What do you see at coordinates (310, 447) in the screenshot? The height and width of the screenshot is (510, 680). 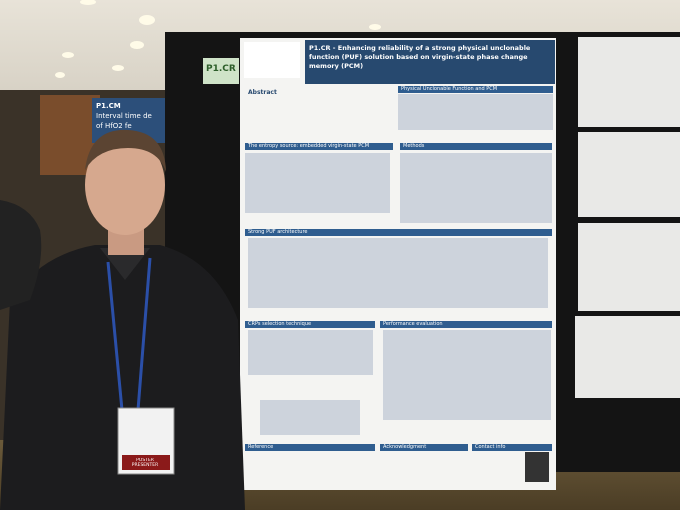 I see `section-heading: Reference` at bounding box center [310, 447].